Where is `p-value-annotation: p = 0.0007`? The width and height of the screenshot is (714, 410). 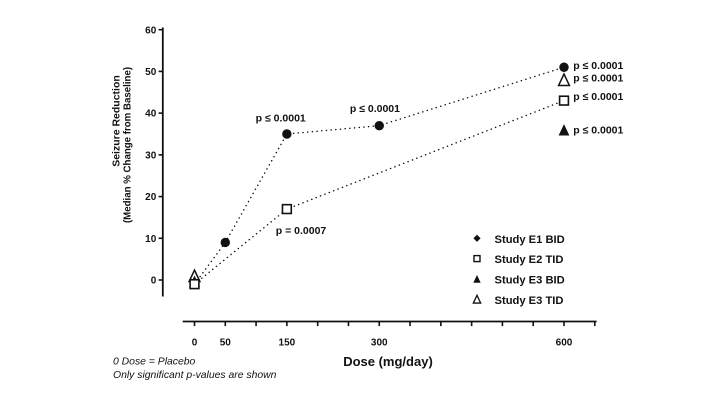 p-value-annotation: p = 0.0007 is located at coordinates (301, 231).